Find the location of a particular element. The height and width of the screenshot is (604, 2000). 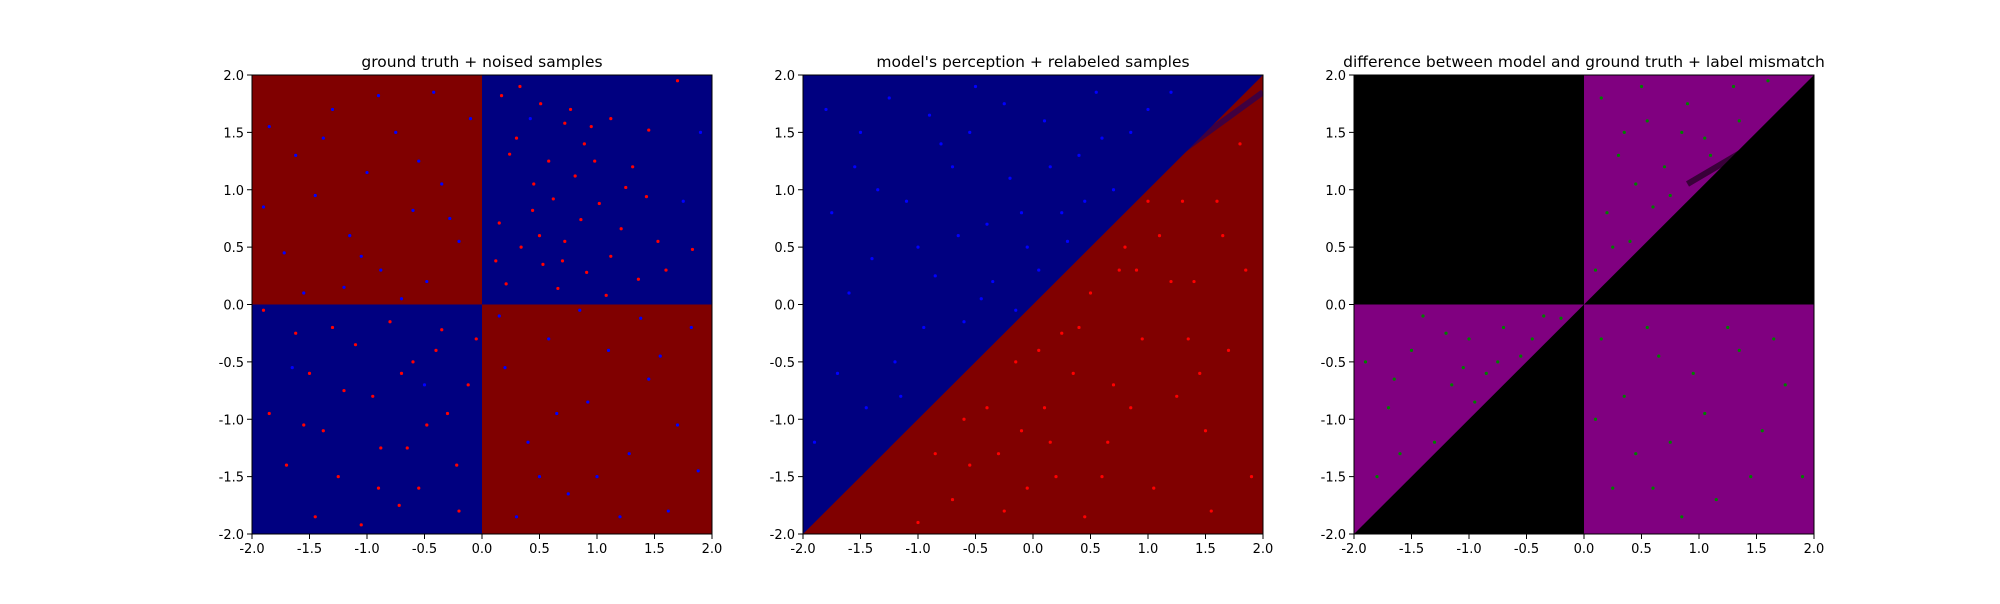

y-tick-label: -1.0 is located at coordinates (782, 420).